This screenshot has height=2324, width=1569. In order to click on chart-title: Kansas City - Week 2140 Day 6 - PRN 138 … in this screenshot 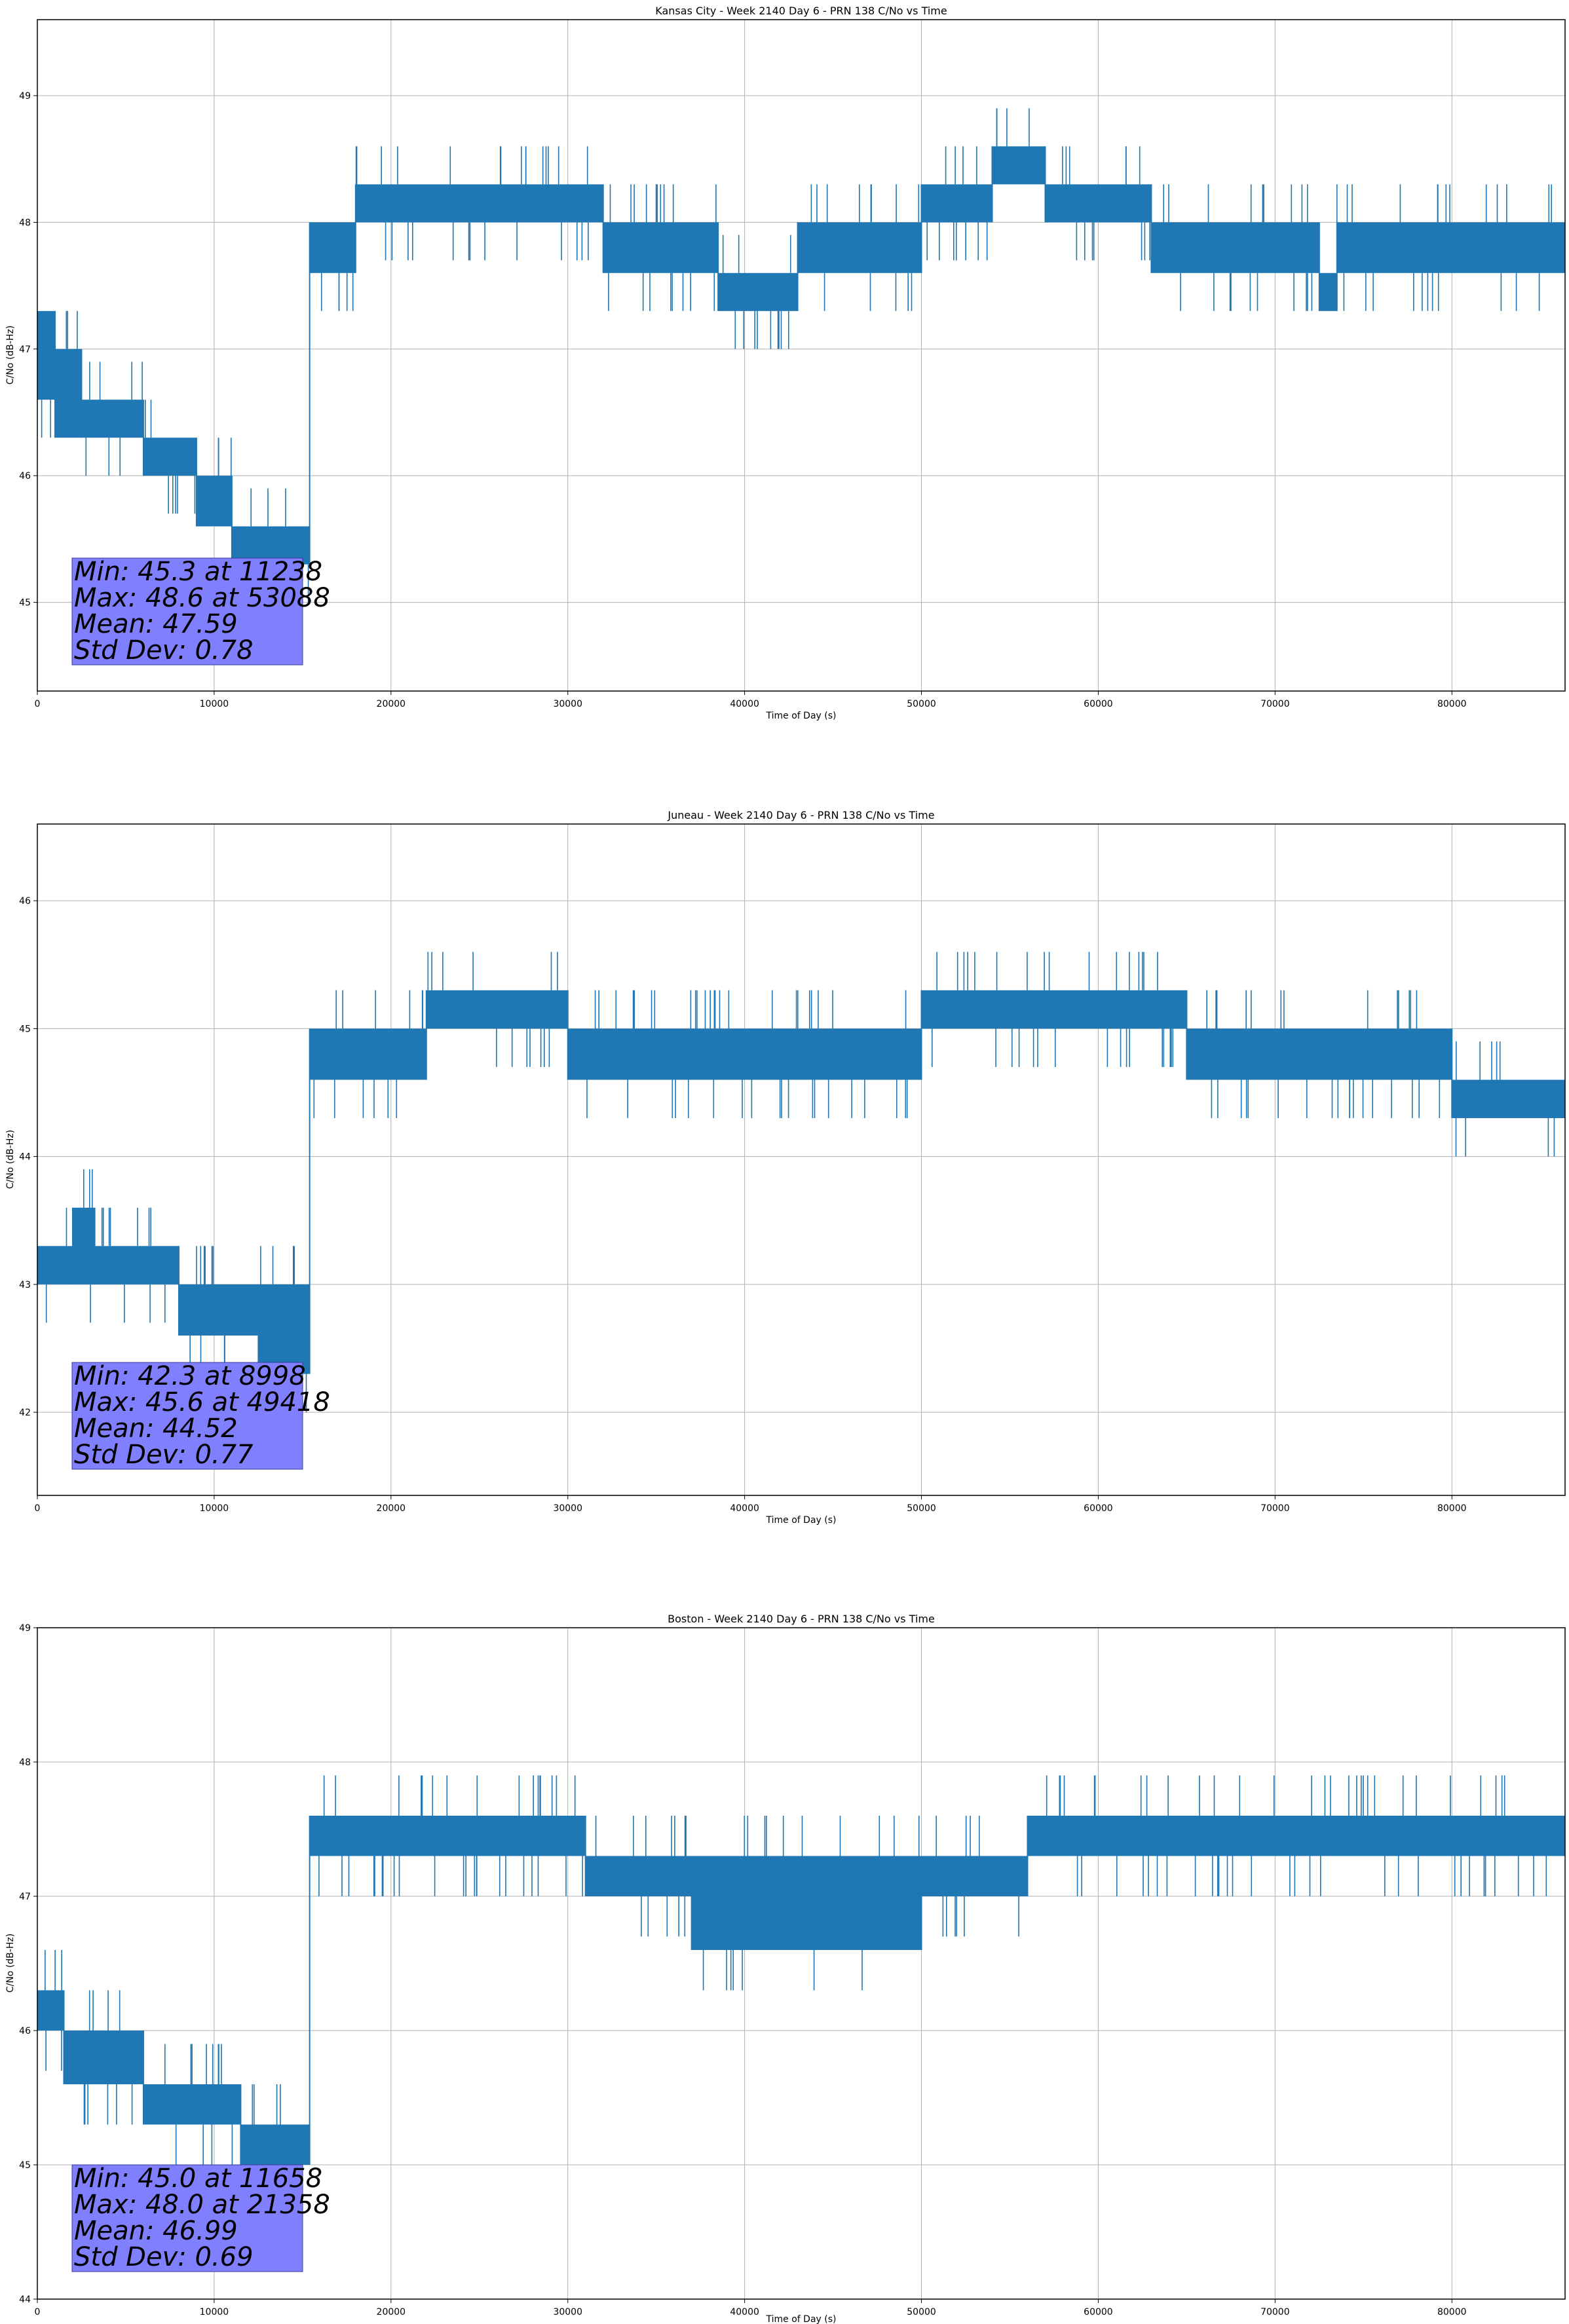, I will do `click(801, 11)`.